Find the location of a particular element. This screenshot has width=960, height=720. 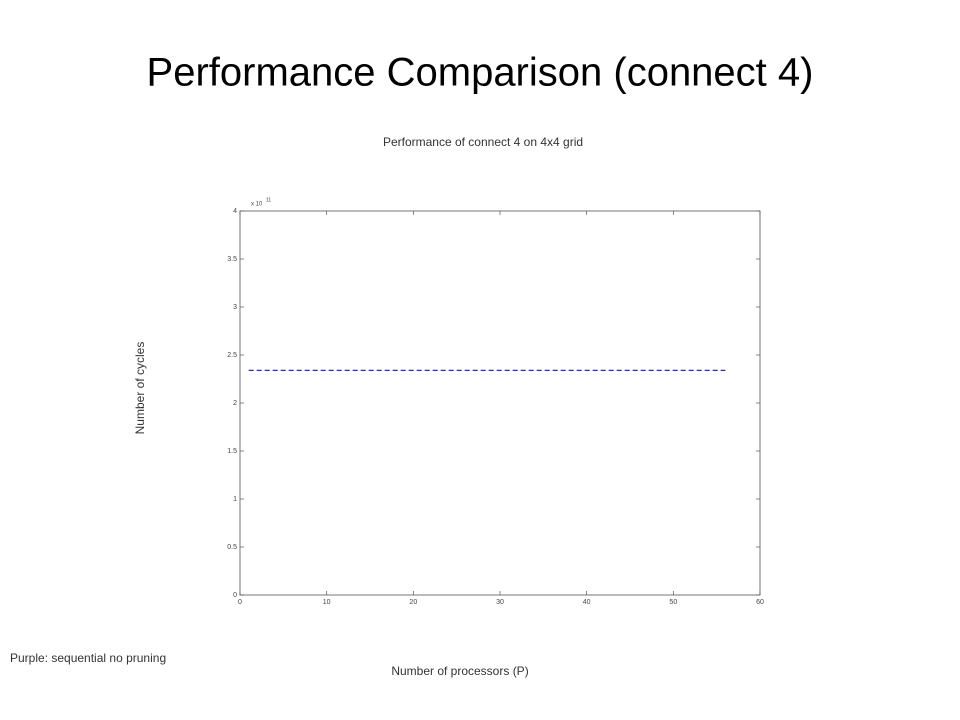

y-tick-label: 0.5 is located at coordinates (232, 547).